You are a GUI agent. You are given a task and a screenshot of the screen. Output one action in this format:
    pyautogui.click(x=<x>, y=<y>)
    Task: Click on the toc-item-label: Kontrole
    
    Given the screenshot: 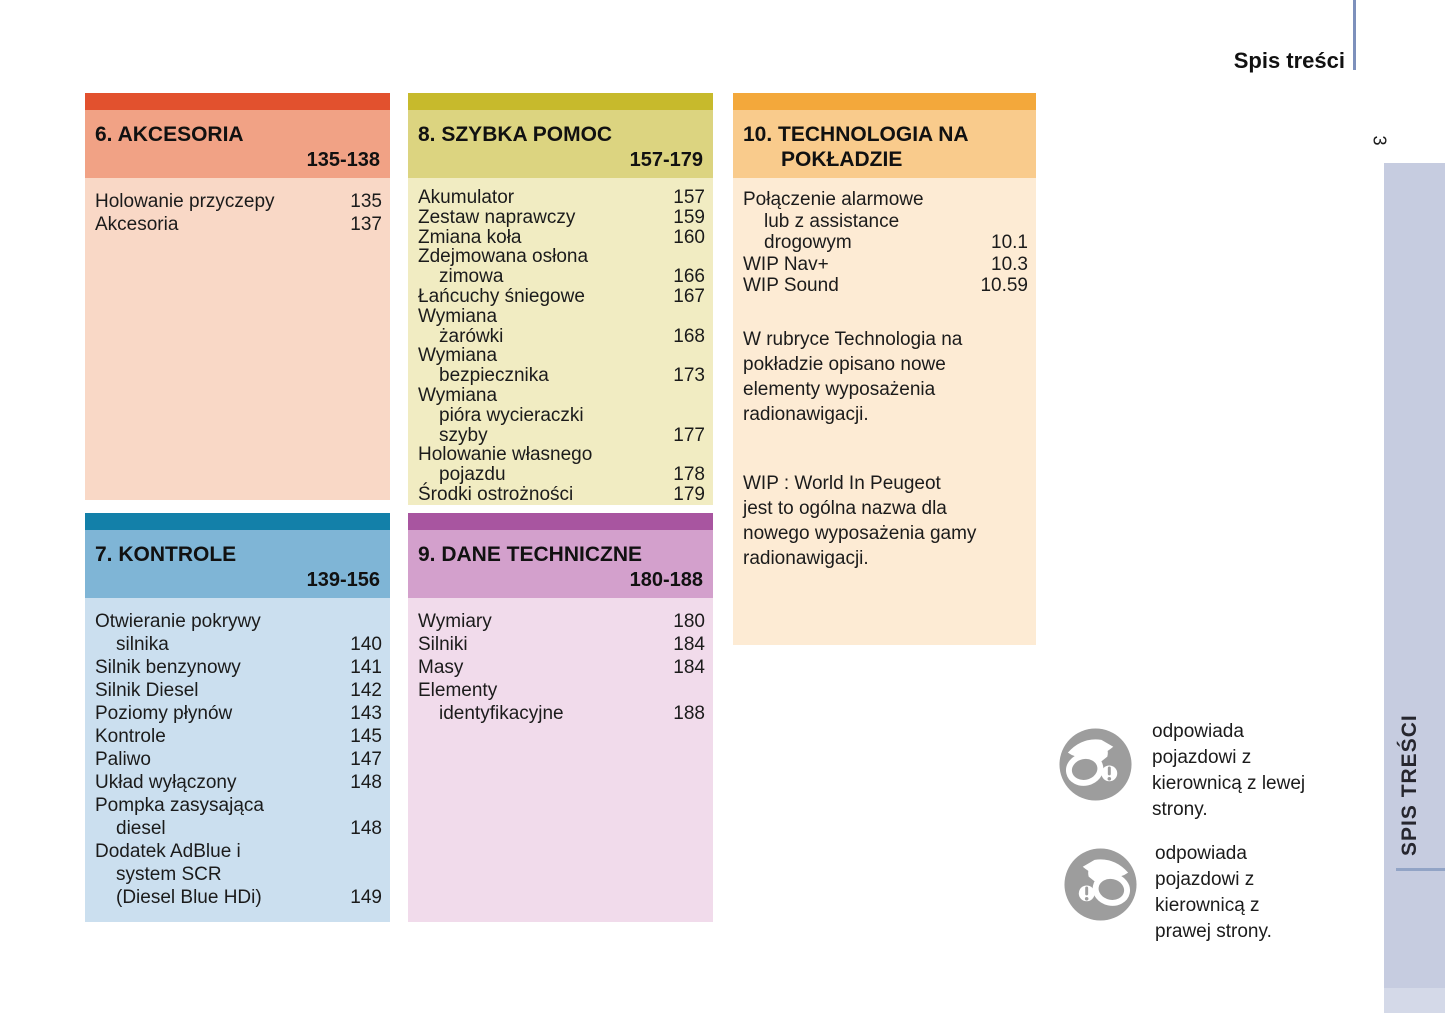 What is the action you would take?
    pyautogui.click(x=130, y=736)
    